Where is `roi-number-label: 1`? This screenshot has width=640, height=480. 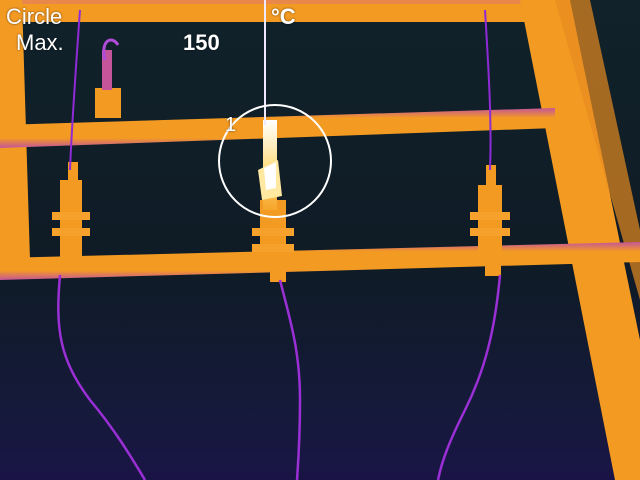 roi-number-label: 1 is located at coordinates (231, 125).